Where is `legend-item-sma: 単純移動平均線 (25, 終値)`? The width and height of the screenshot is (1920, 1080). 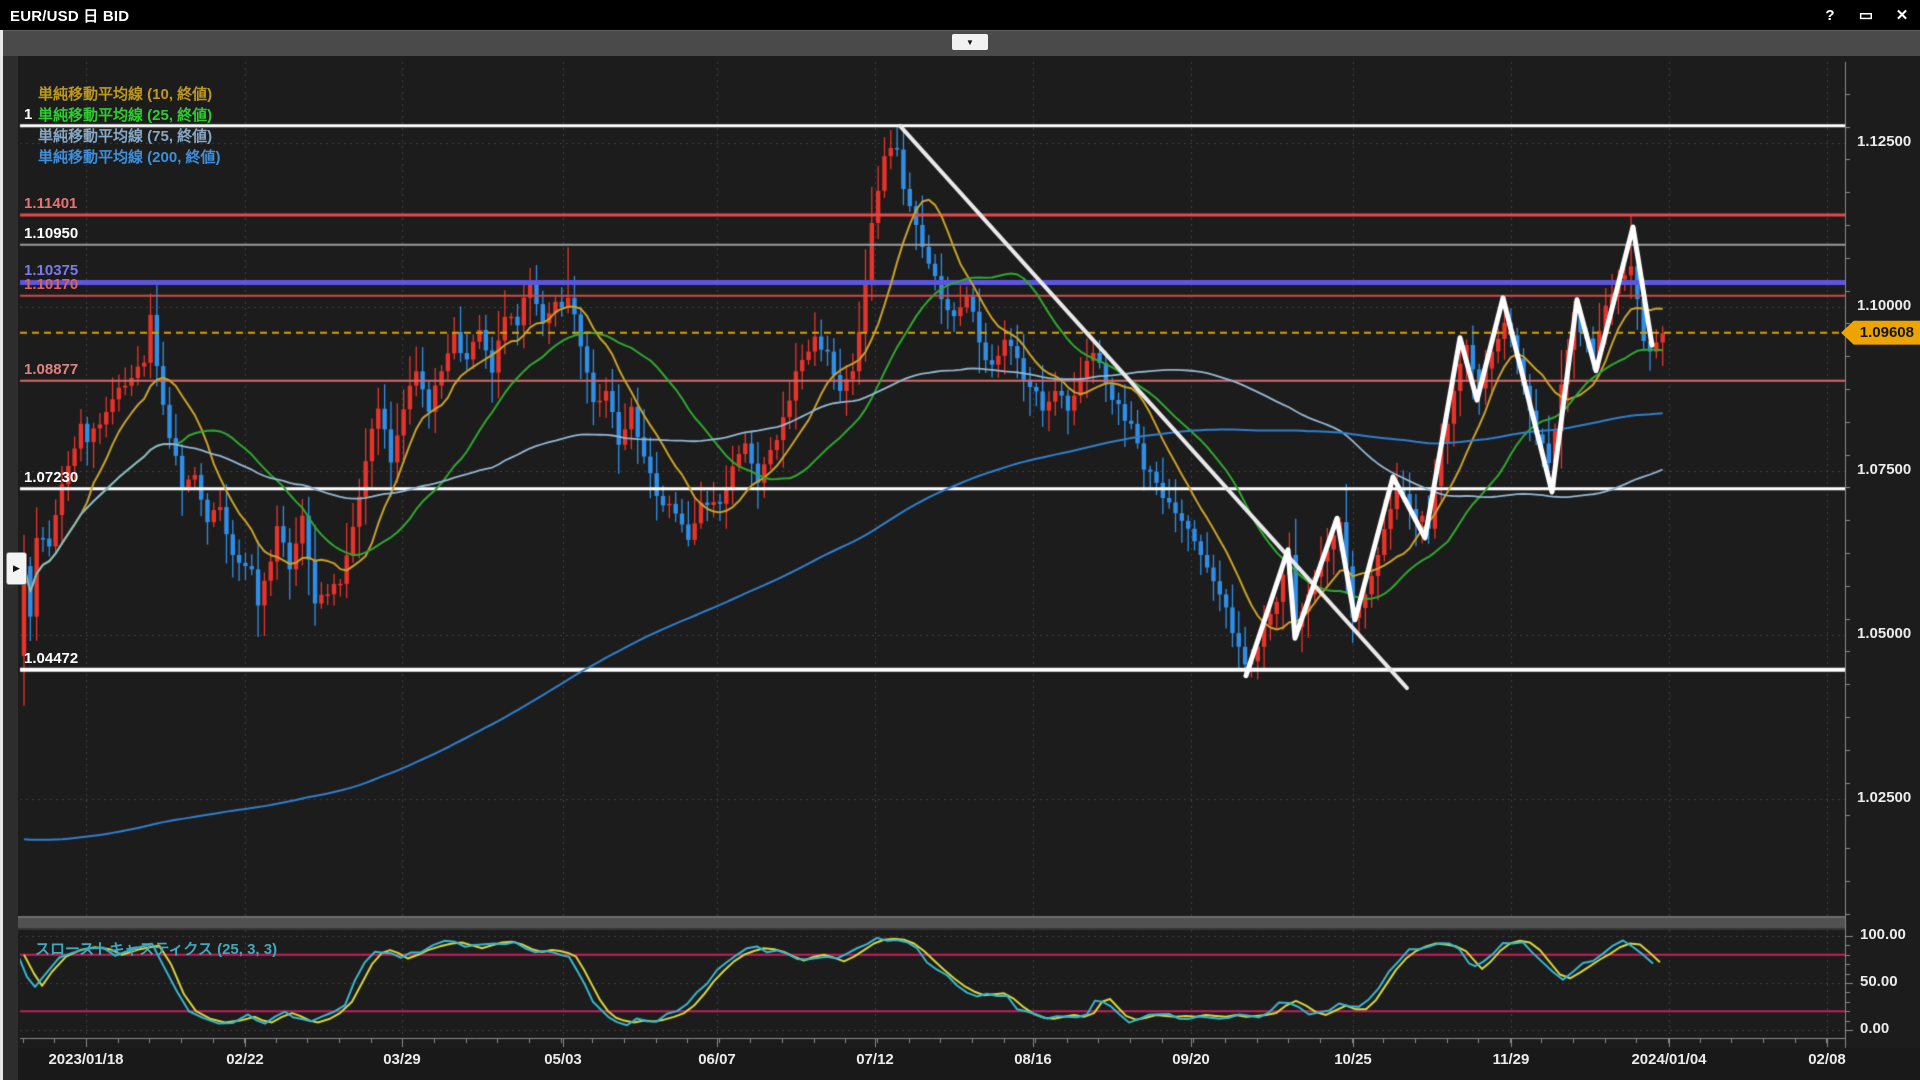
legend-item-sma: 単純移動平均線 (25, 終値) is located at coordinates (125, 115).